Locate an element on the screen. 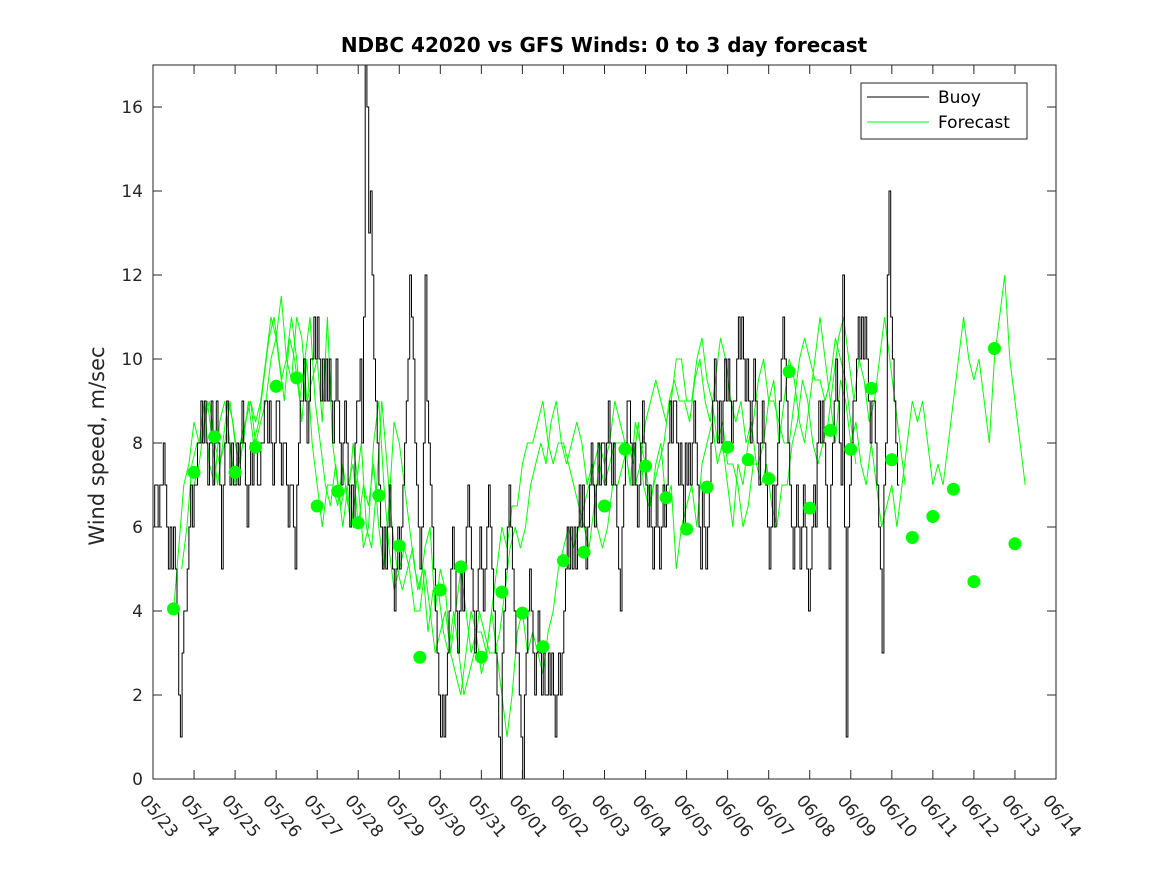 This screenshot has width=1167, height=875. legend-buoy-label: Buoy is located at coordinates (959, 98).